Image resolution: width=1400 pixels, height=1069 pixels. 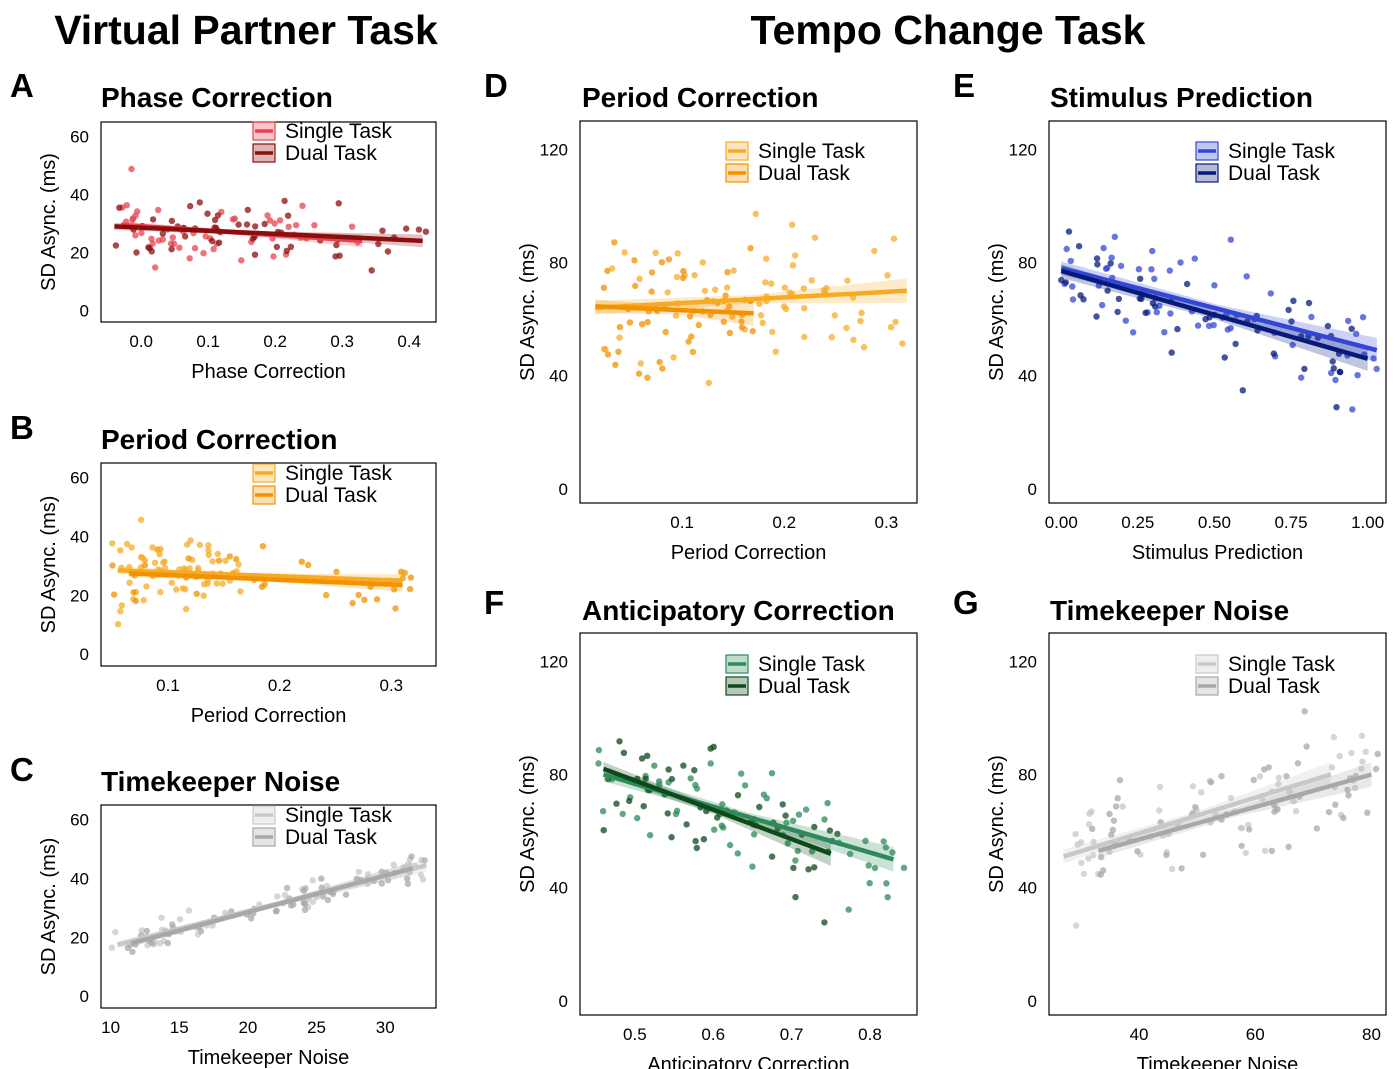 I want to click on header-tempo-change: Tempo Change Task, so click(x=948, y=30).